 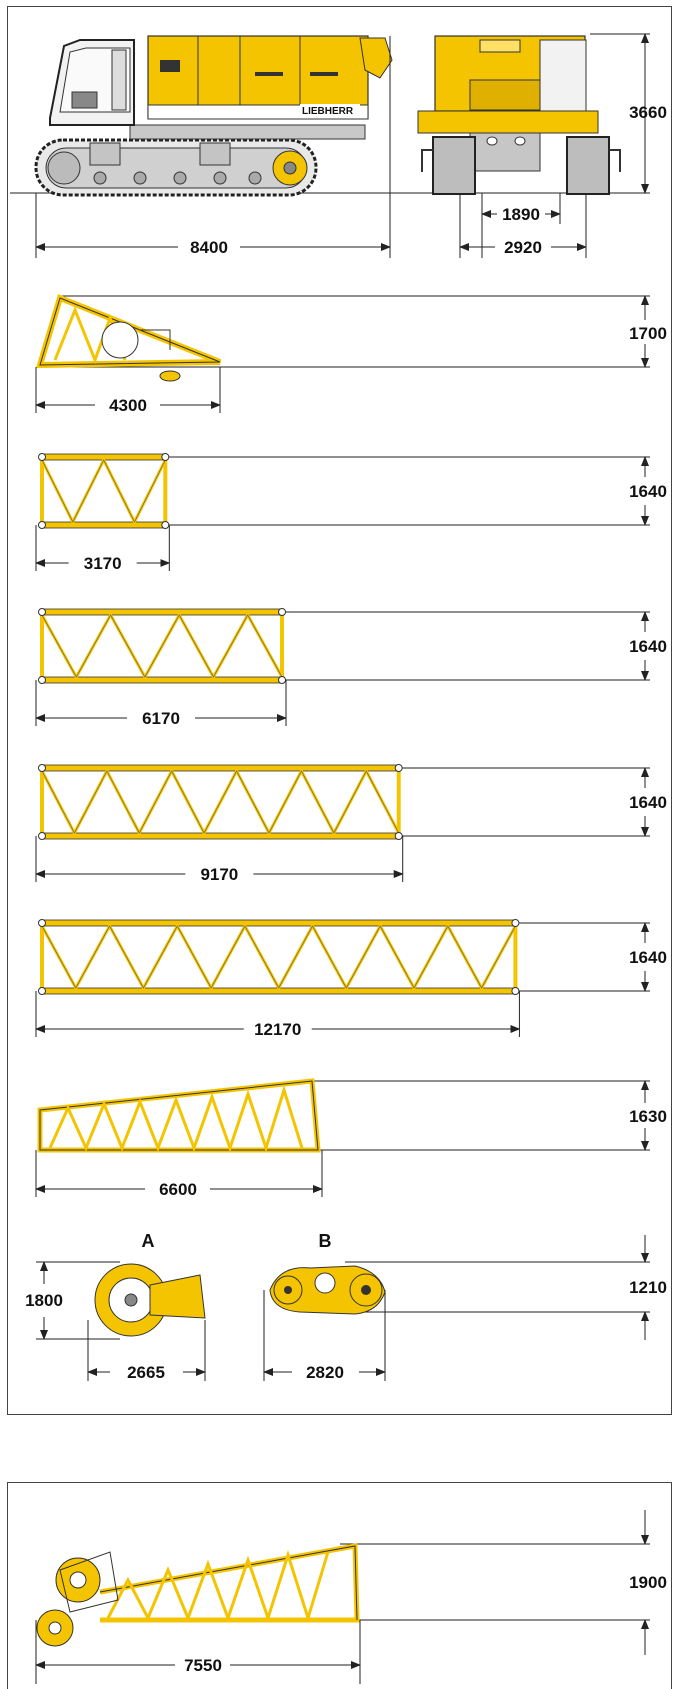 What do you see at coordinates (351, 354) in the screenshot?
I see `boom-foot: 4300 1700` at bounding box center [351, 354].